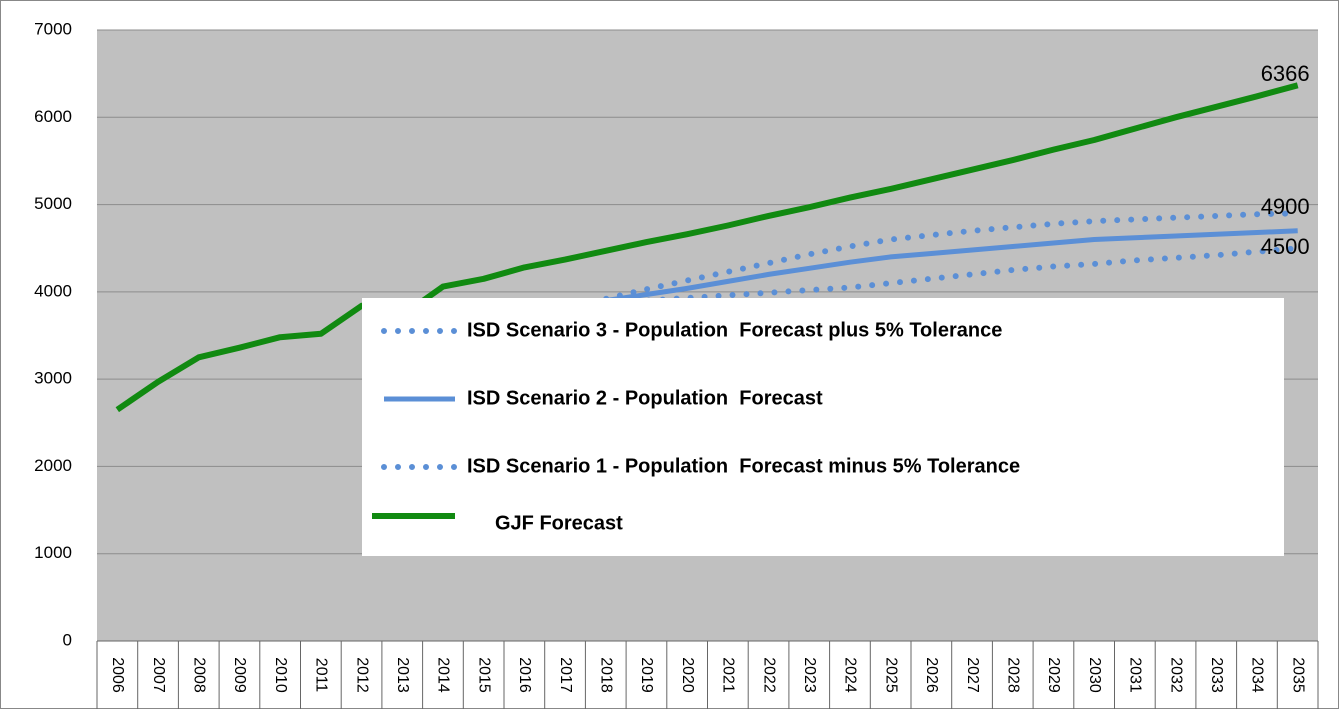 The width and height of the screenshot is (1339, 709). I want to click on x-tick-label: 2007, so click(158, 675).